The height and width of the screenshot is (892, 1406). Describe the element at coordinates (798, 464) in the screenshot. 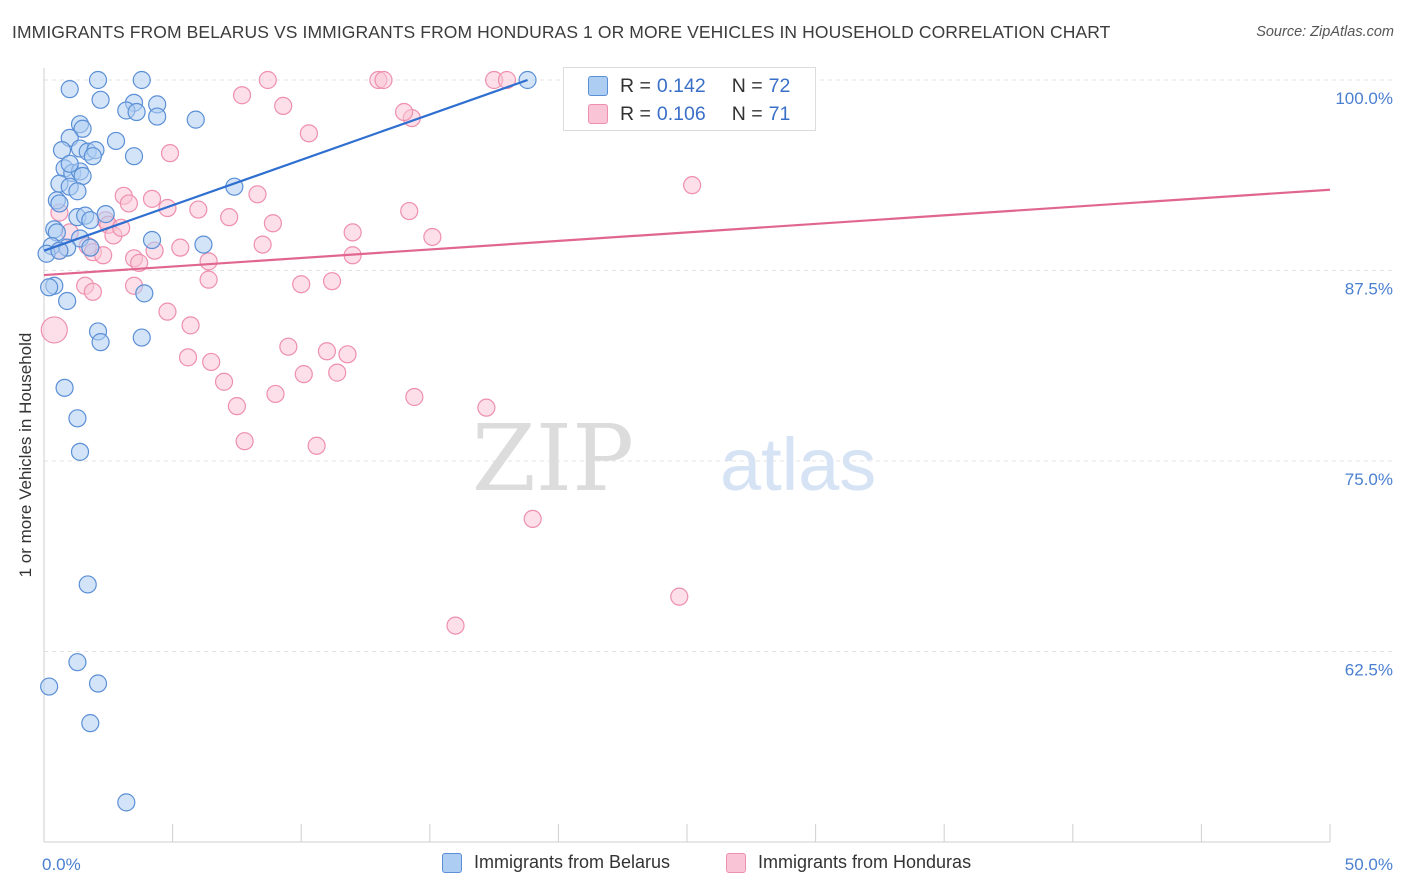

I see `watermark-atlas: atlas` at that location.